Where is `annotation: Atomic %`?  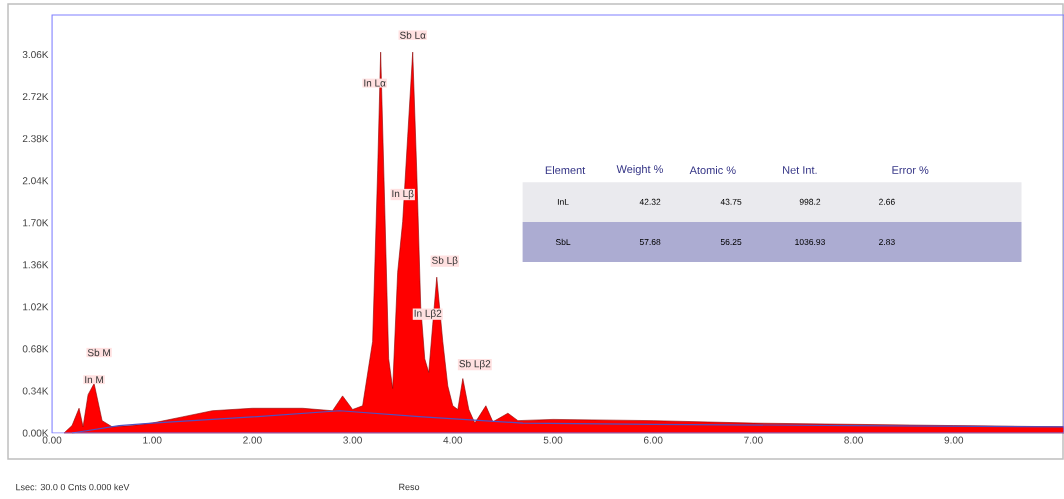 annotation: Atomic % is located at coordinates (712, 170).